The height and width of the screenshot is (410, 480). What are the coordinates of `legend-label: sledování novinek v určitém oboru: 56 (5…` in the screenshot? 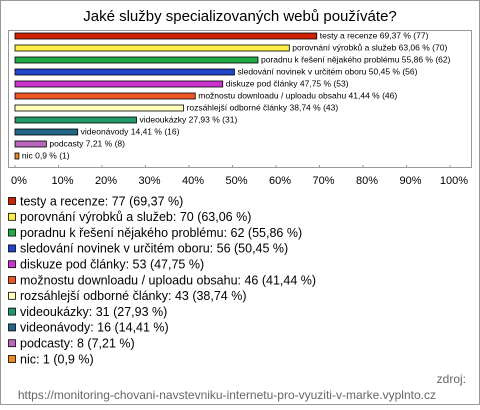 It's located at (154, 249).